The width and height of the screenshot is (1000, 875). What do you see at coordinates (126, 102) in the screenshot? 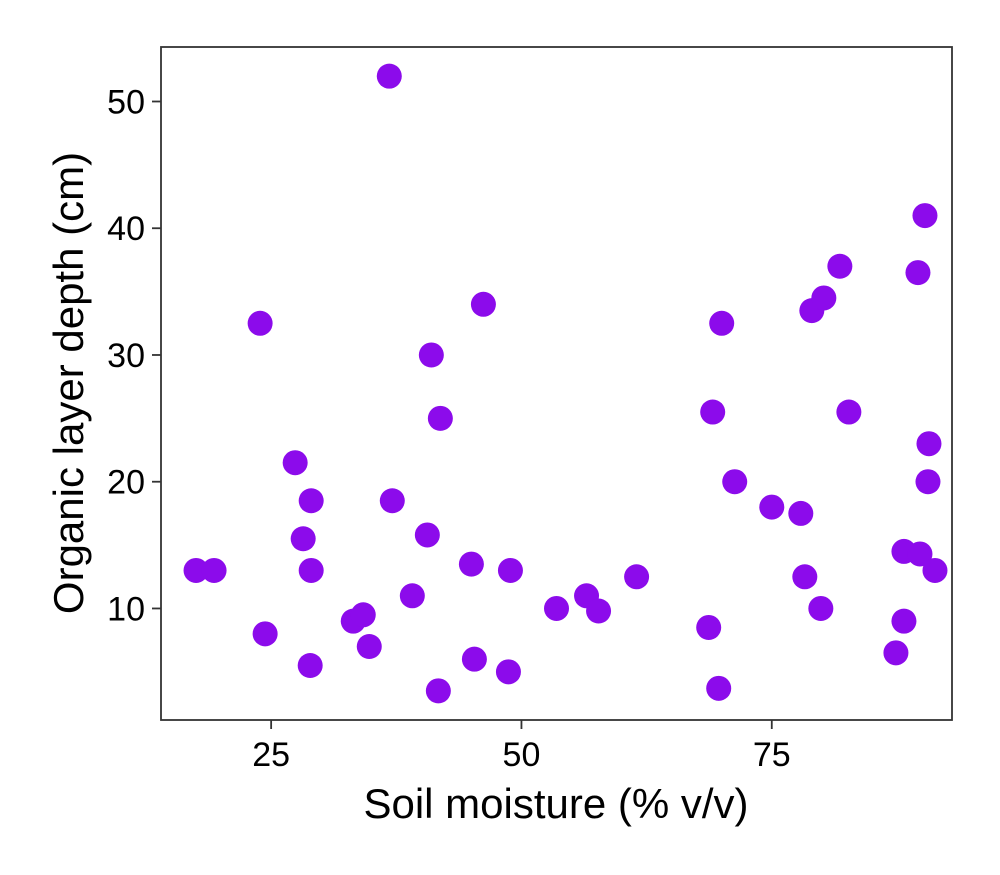
I see `y-tick-label: 50` at bounding box center [126, 102].